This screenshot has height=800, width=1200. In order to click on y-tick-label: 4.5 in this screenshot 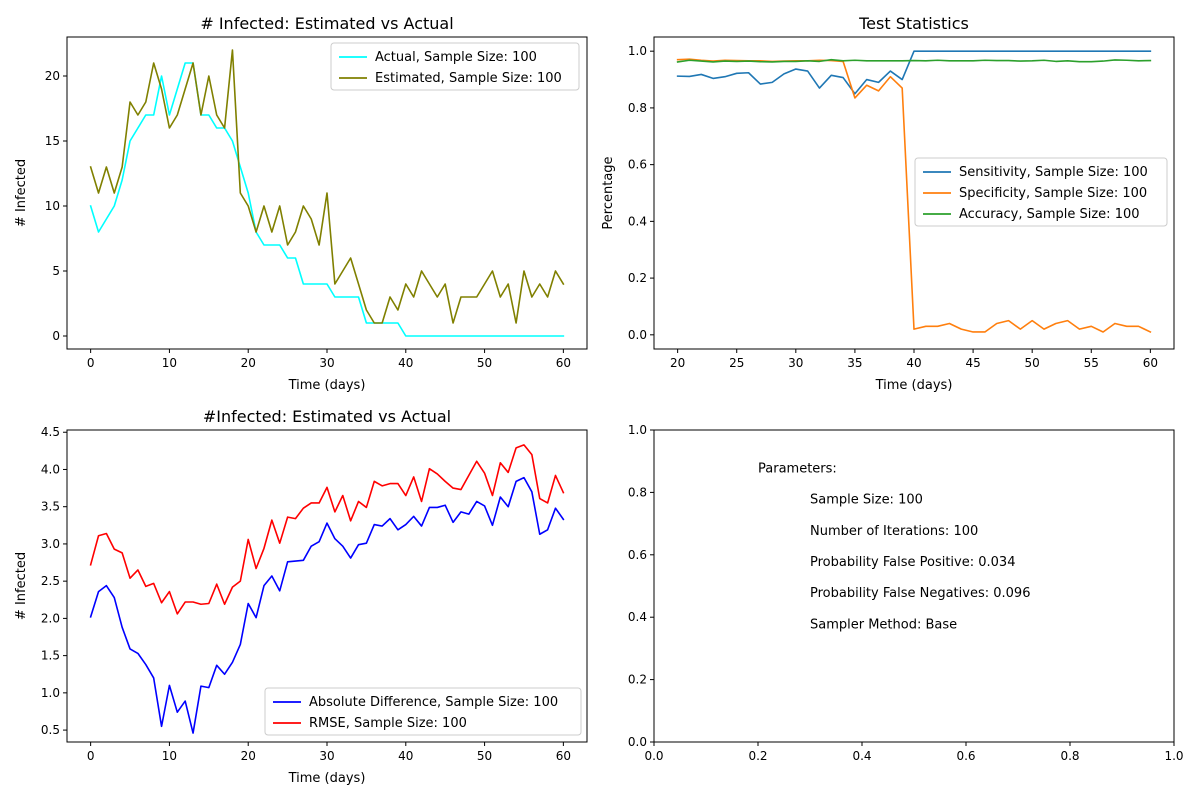, I will do `click(50, 432)`.